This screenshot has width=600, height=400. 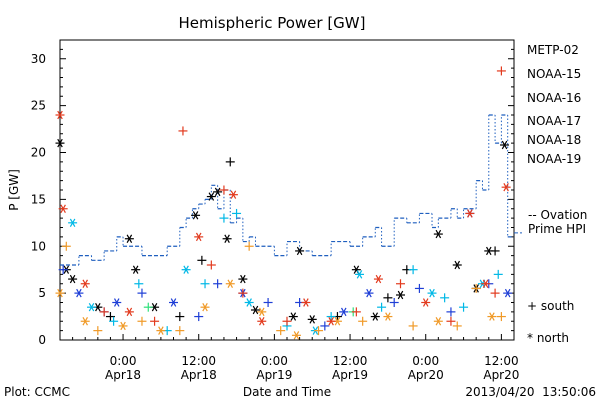 I want to click on x-tick-label-date: Apr19, so click(x=350, y=375).